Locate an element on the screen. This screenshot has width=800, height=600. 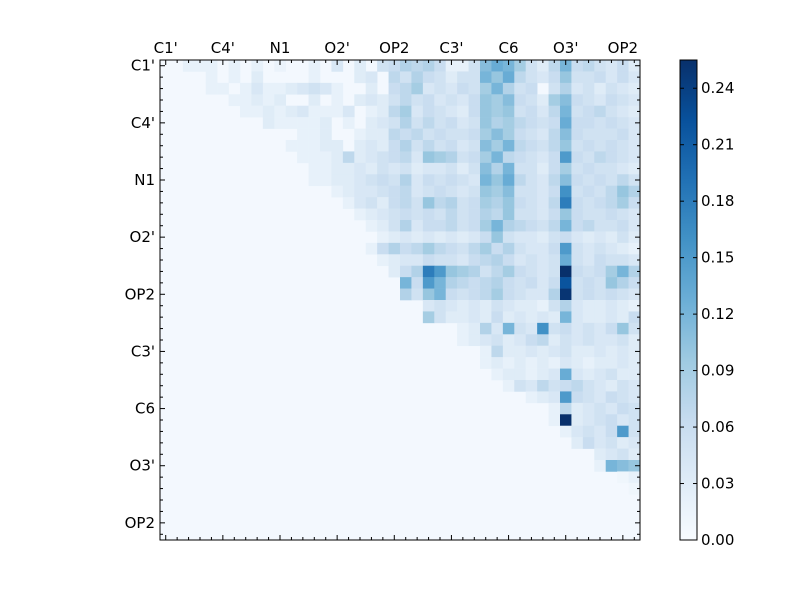
x-tick-label: C1' is located at coordinates (166, 48).